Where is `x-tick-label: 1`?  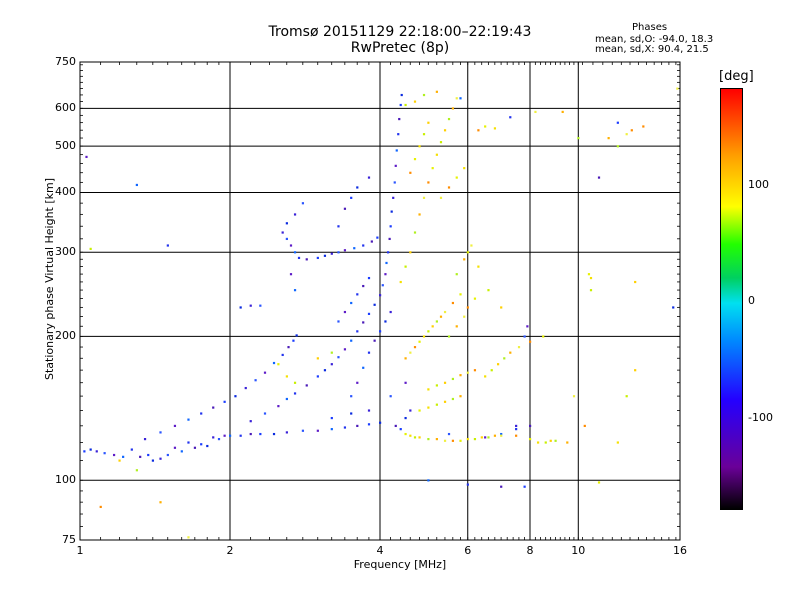 x-tick-label: 1 is located at coordinates (80, 550).